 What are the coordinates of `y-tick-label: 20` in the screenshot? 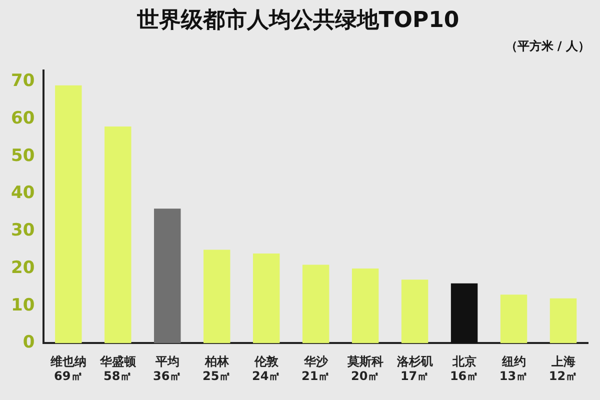 It's located at (22, 268).